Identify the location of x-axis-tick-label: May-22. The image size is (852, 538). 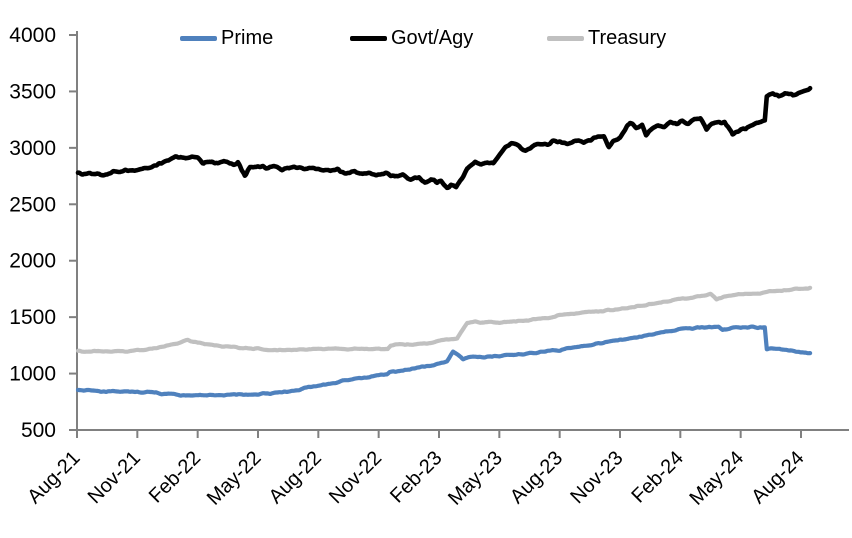
(234, 478).